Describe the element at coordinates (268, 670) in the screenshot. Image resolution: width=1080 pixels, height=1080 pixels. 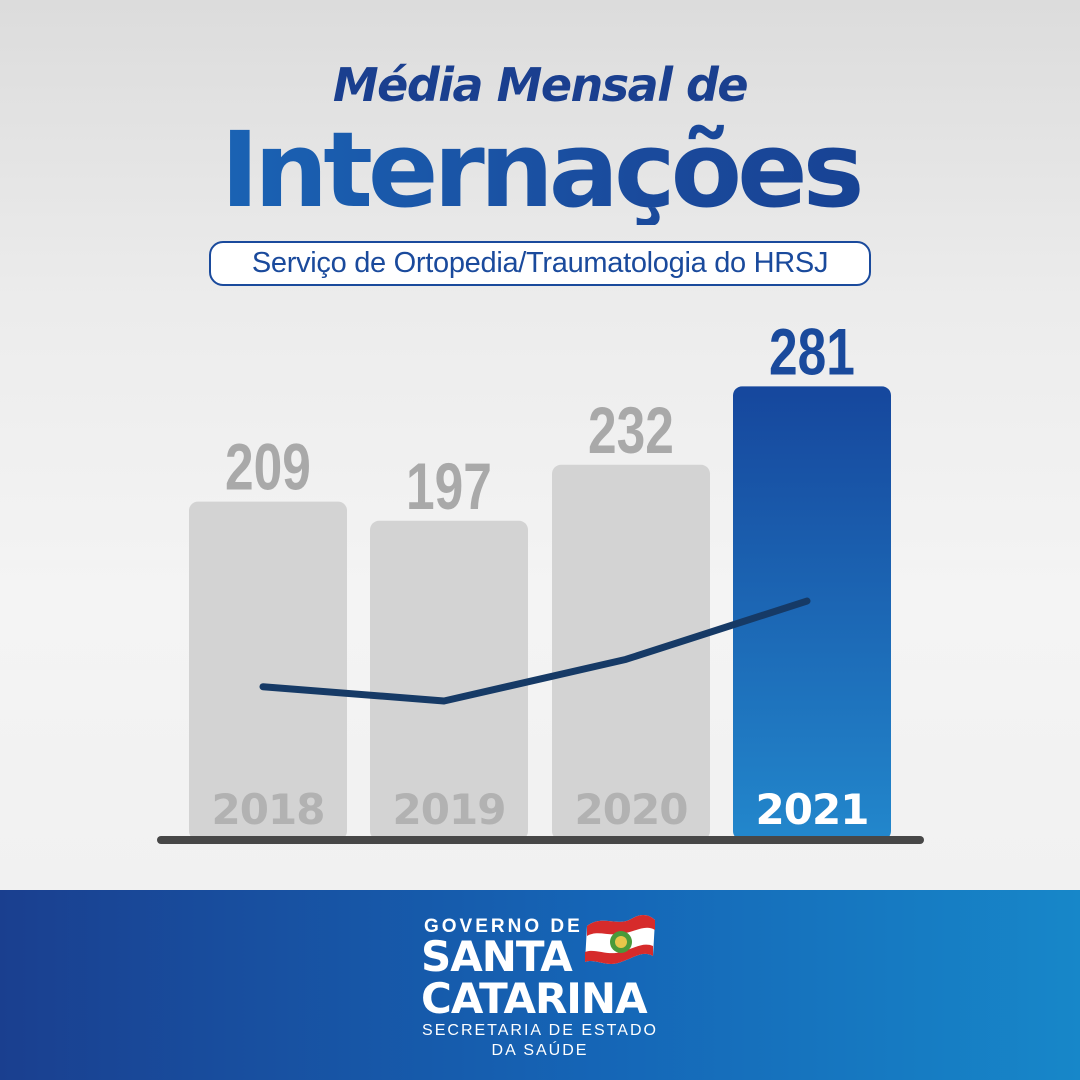
I see `bar-2018` at that location.